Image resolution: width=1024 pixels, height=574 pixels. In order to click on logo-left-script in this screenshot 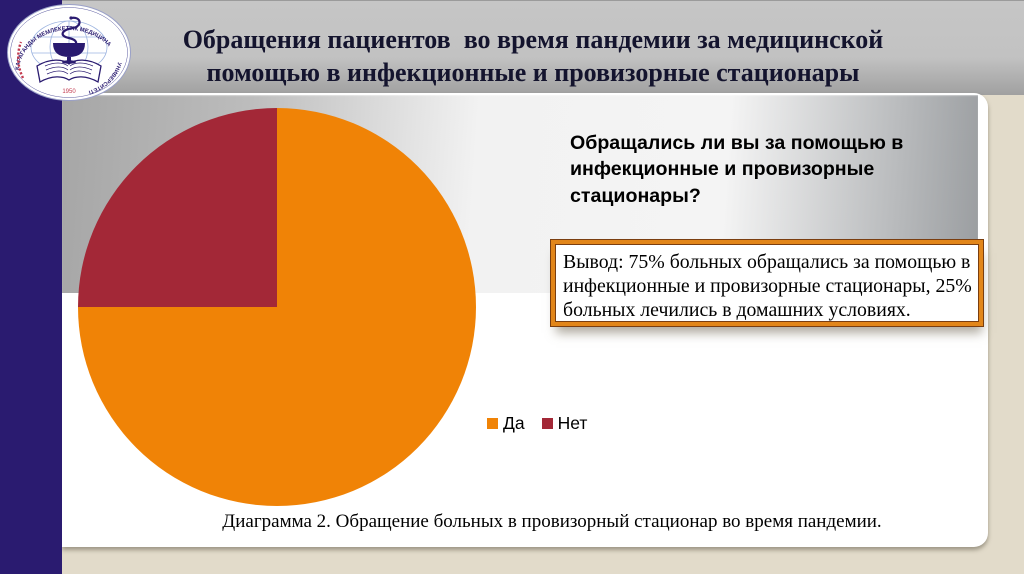, I will do `click(21, 60)`.